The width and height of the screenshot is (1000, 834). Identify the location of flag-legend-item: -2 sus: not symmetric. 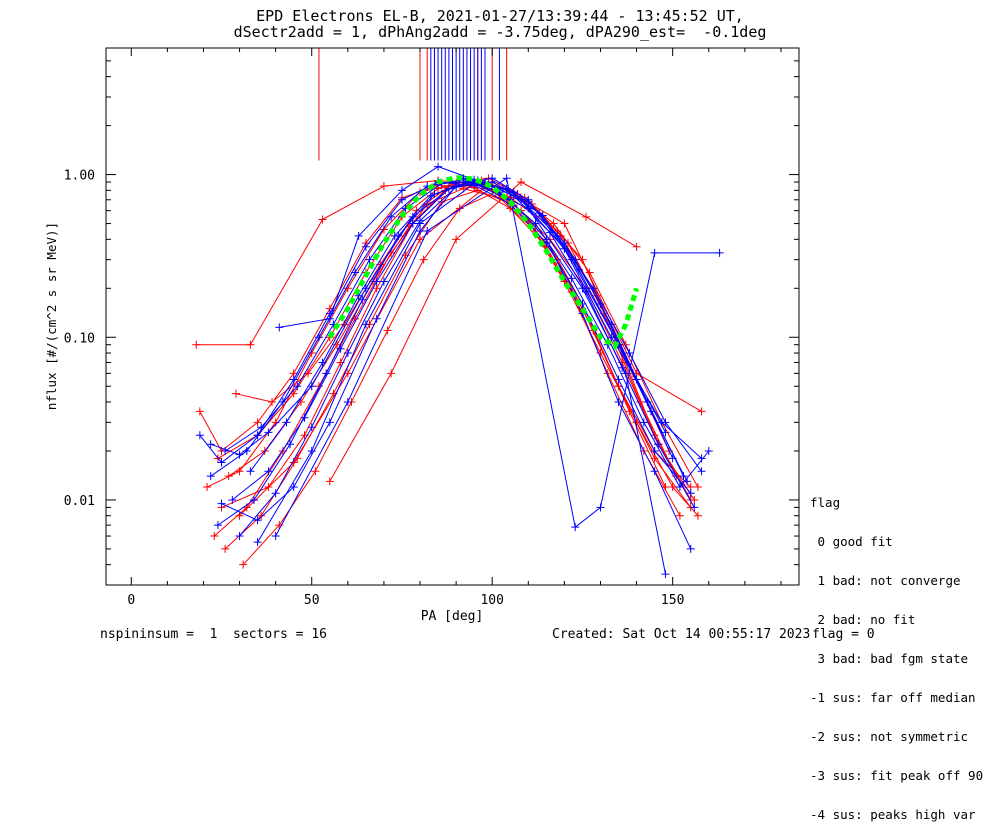
(889, 736).